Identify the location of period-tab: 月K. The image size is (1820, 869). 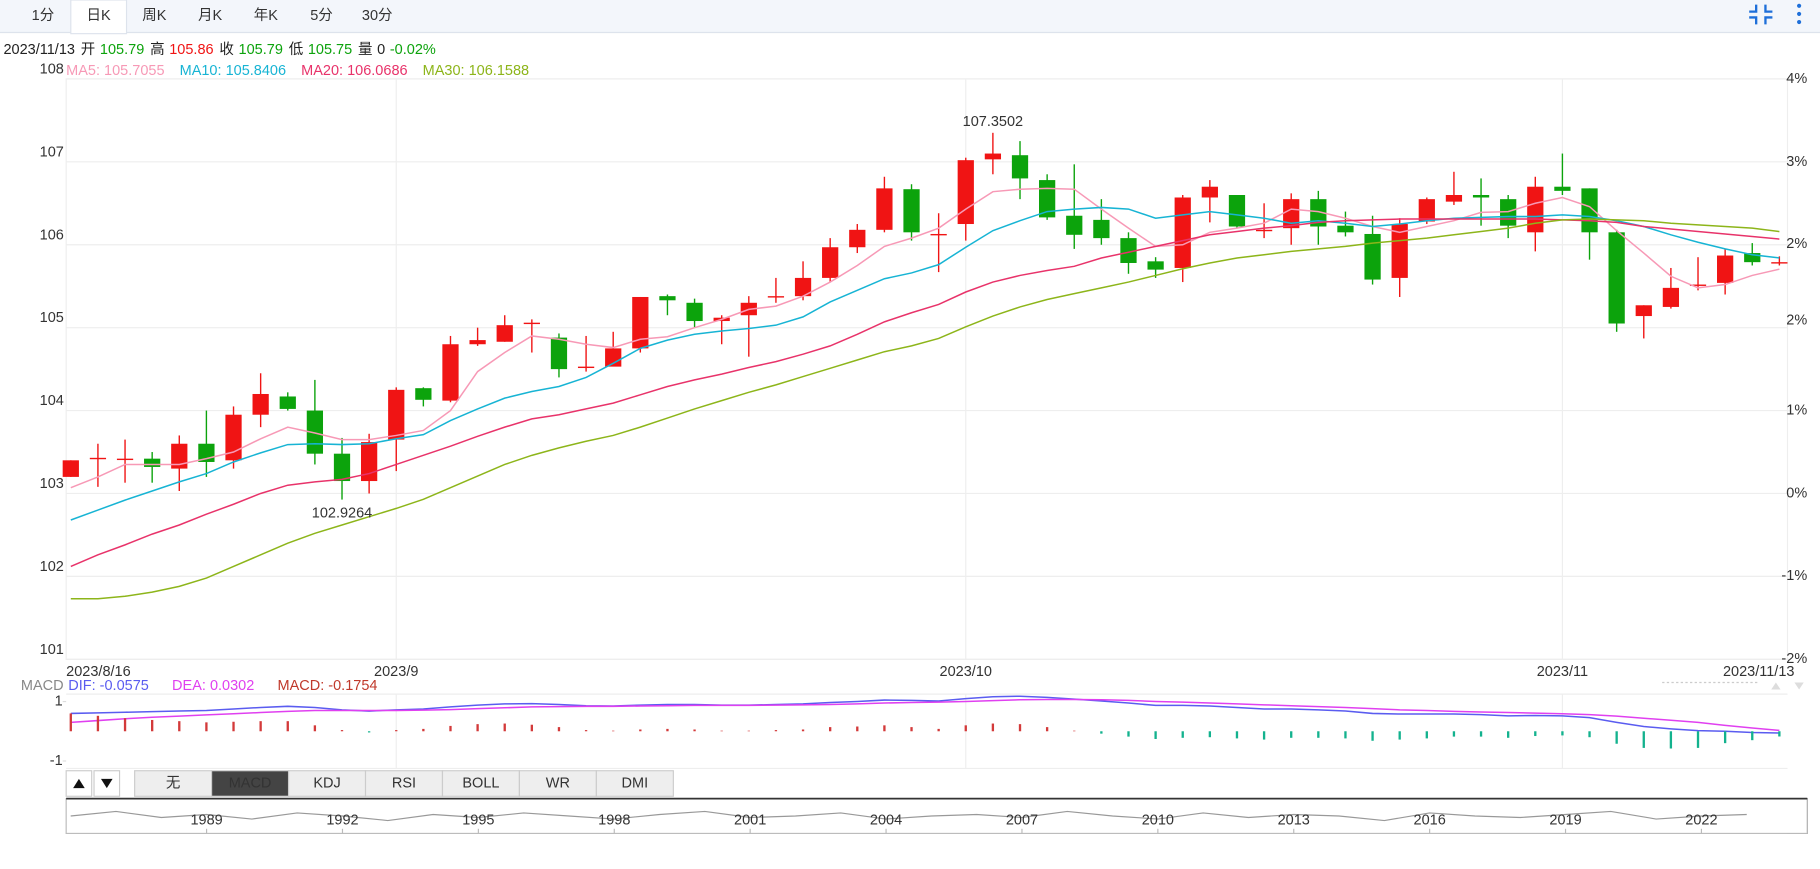
(210, 16).